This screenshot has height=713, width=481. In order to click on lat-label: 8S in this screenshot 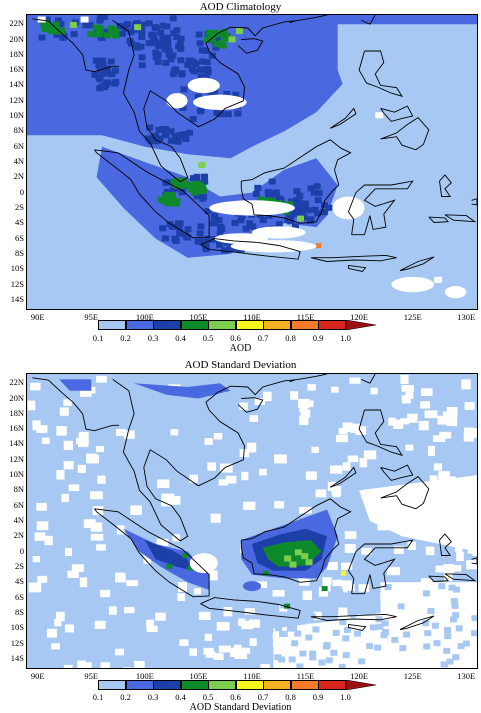, I will do `click(19, 611)`.